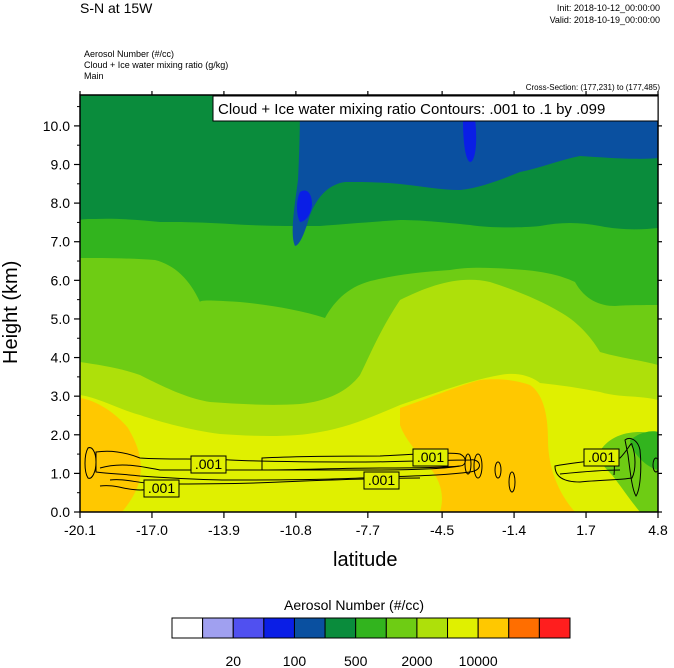 This screenshot has width=674, height=668. What do you see at coordinates (61, 242) in the screenshot?
I see `y-tick-label: 7.0` at bounding box center [61, 242].